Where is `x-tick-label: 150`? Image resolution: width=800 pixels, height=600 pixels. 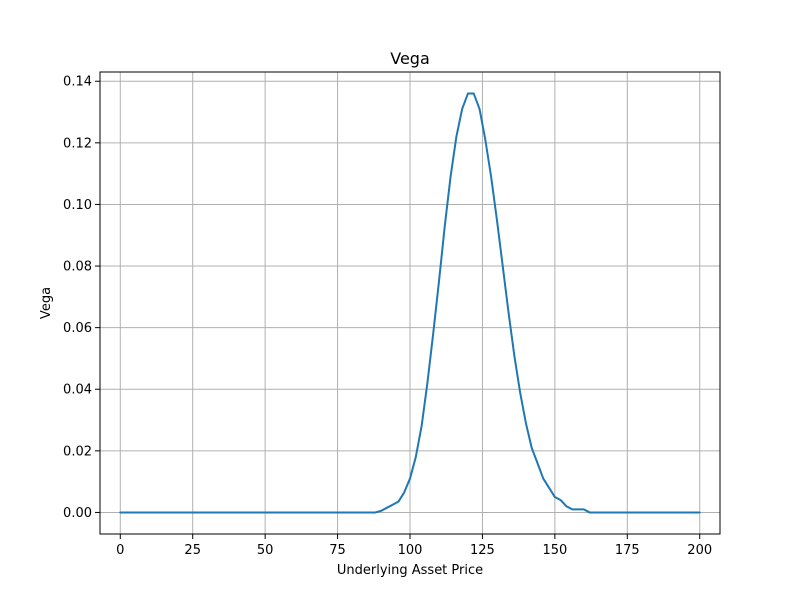 x-tick-label: 150 is located at coordinates (554, 550).